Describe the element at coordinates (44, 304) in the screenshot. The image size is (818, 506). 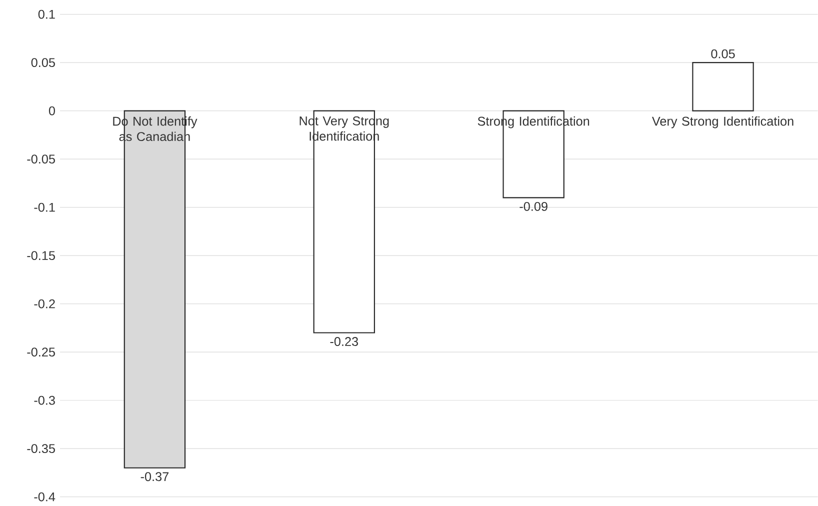
I see `y-tick-label: -0.2` at that location.